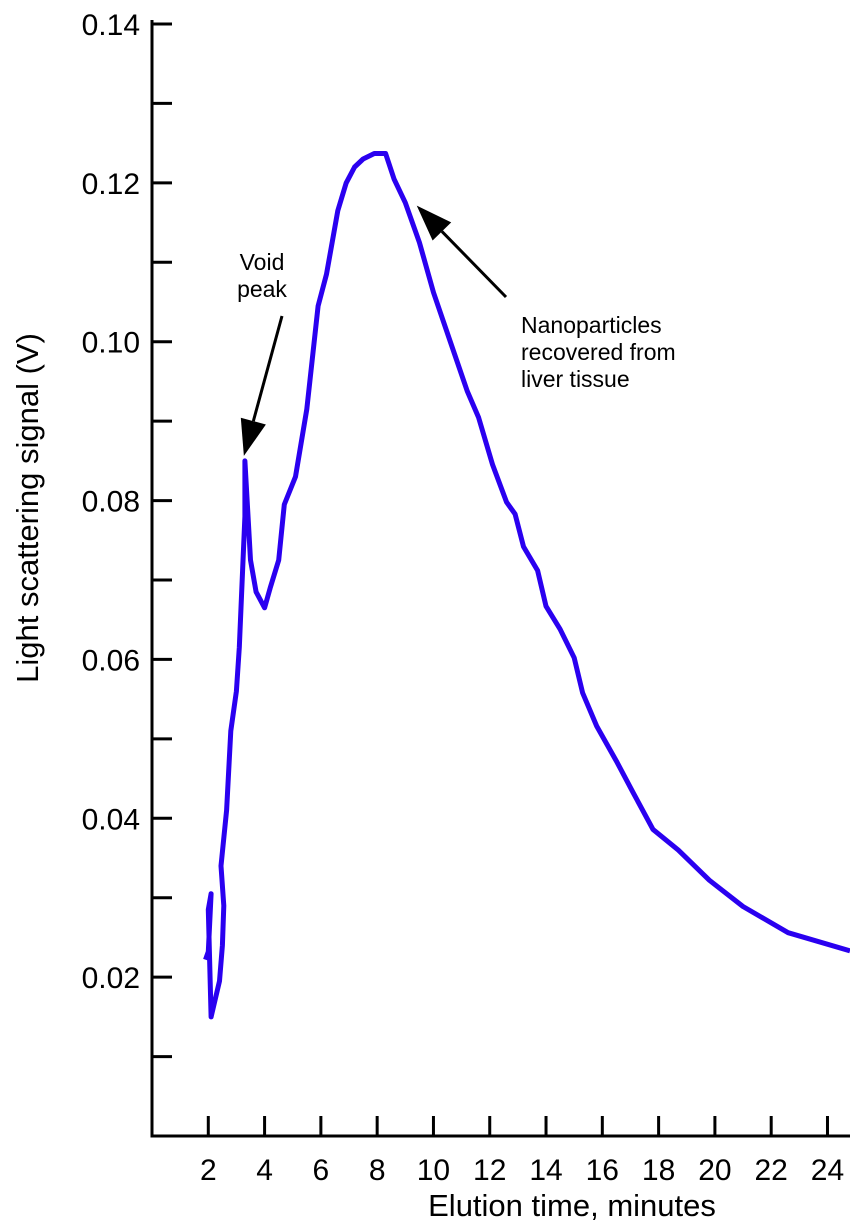  What do you see at coordinates (377, 1170) in the screenshot?
I see `x-tick-label: 8` at bounding box center [377, 1170].